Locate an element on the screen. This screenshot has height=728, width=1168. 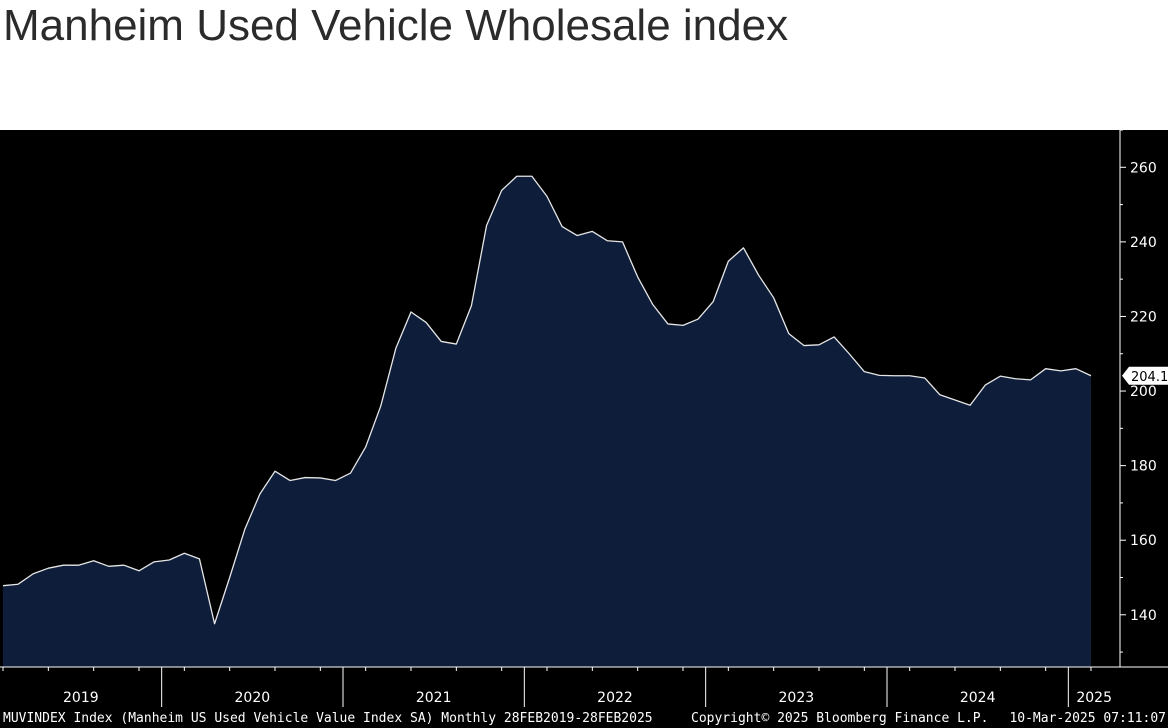
y-tick-label: 260 is located at coordinates (1143, 168).